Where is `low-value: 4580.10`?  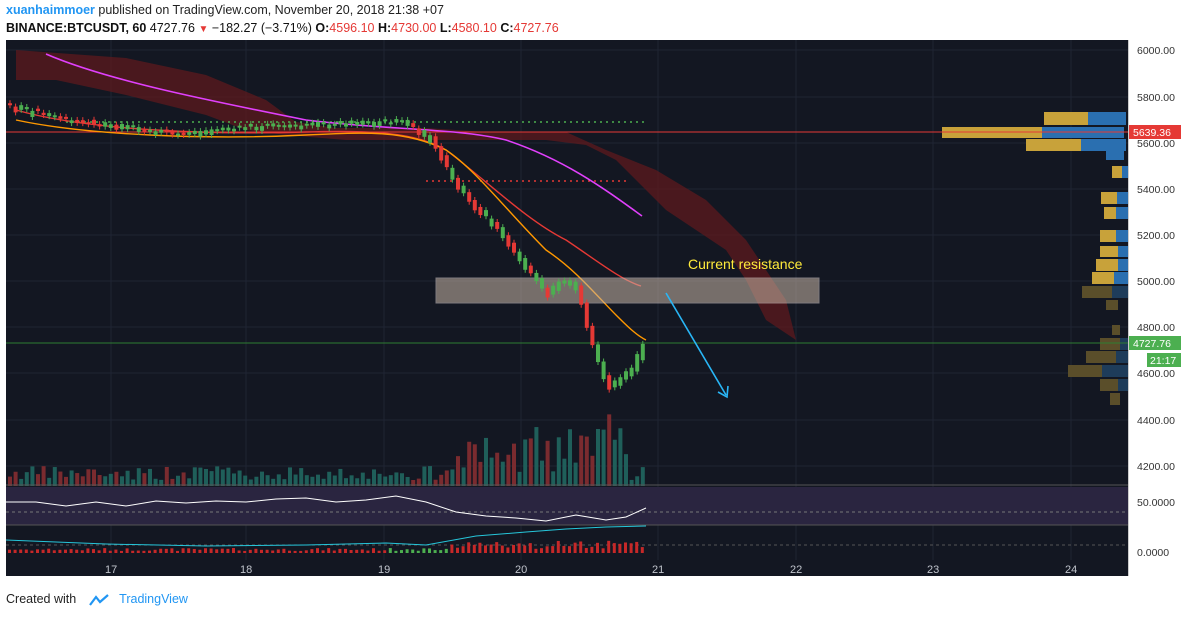 low-value: 4580.10 is located at coordinates (474, 28).